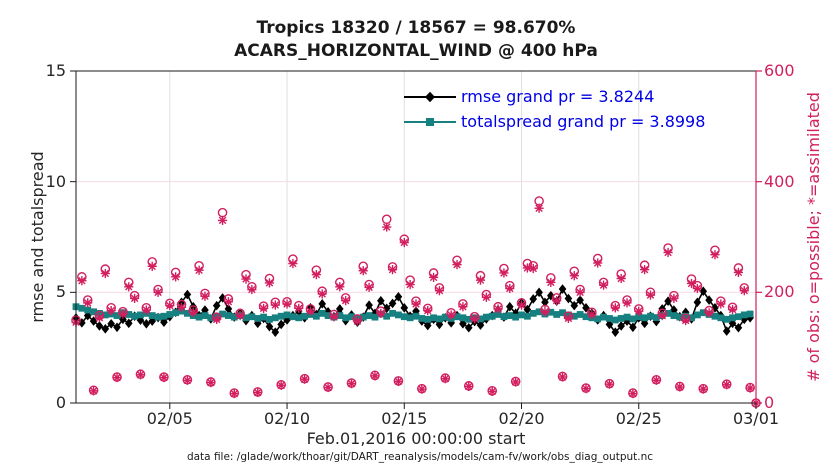  What do you see at coordinates (779, 70) in the screenshot?
I see `y-tick-right: 600` at bounding box center [779, 70].